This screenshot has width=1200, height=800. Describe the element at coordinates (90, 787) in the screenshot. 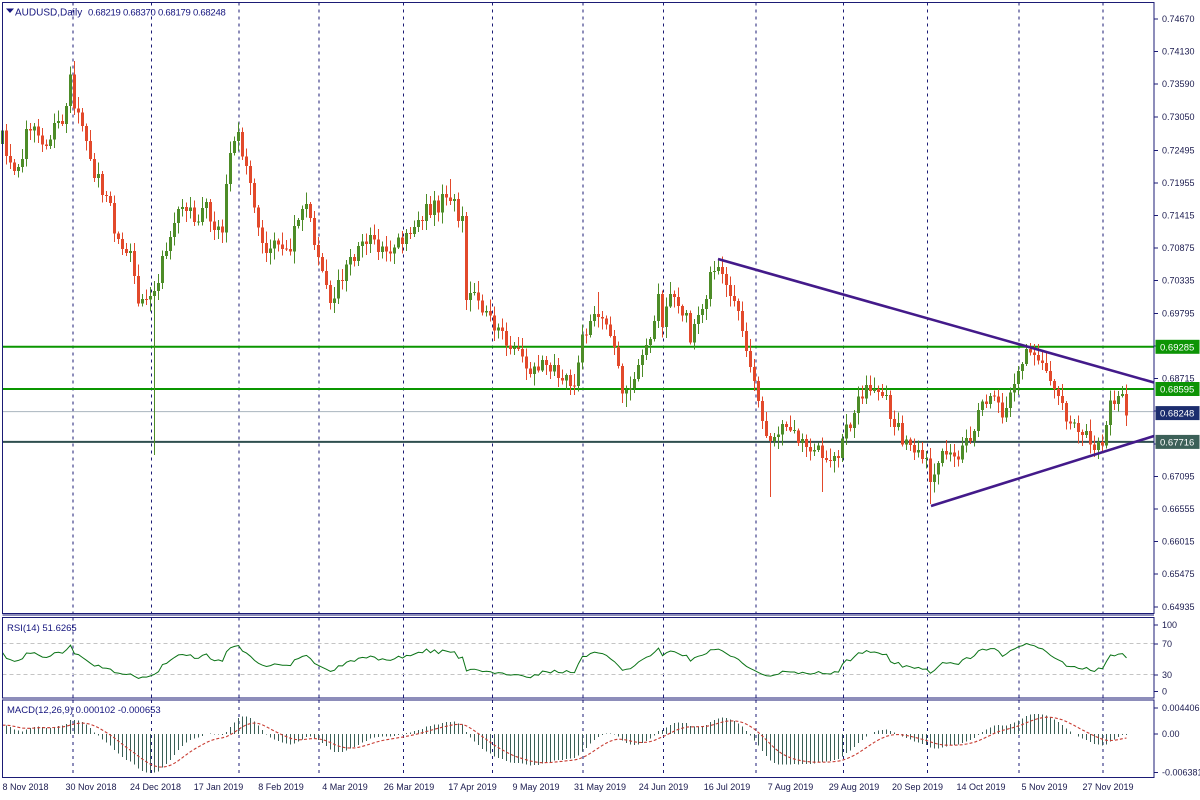

I see `svg-text: 30 Nov 2018` at that location.